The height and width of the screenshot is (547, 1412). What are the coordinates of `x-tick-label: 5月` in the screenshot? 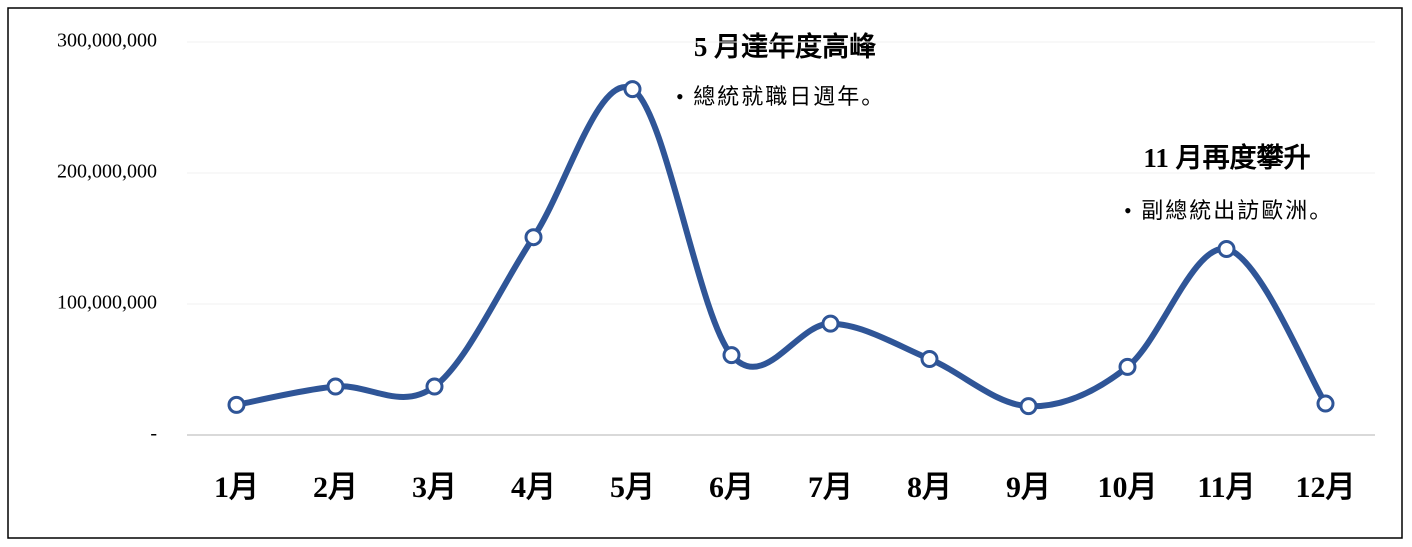 It's located at (632, 487).